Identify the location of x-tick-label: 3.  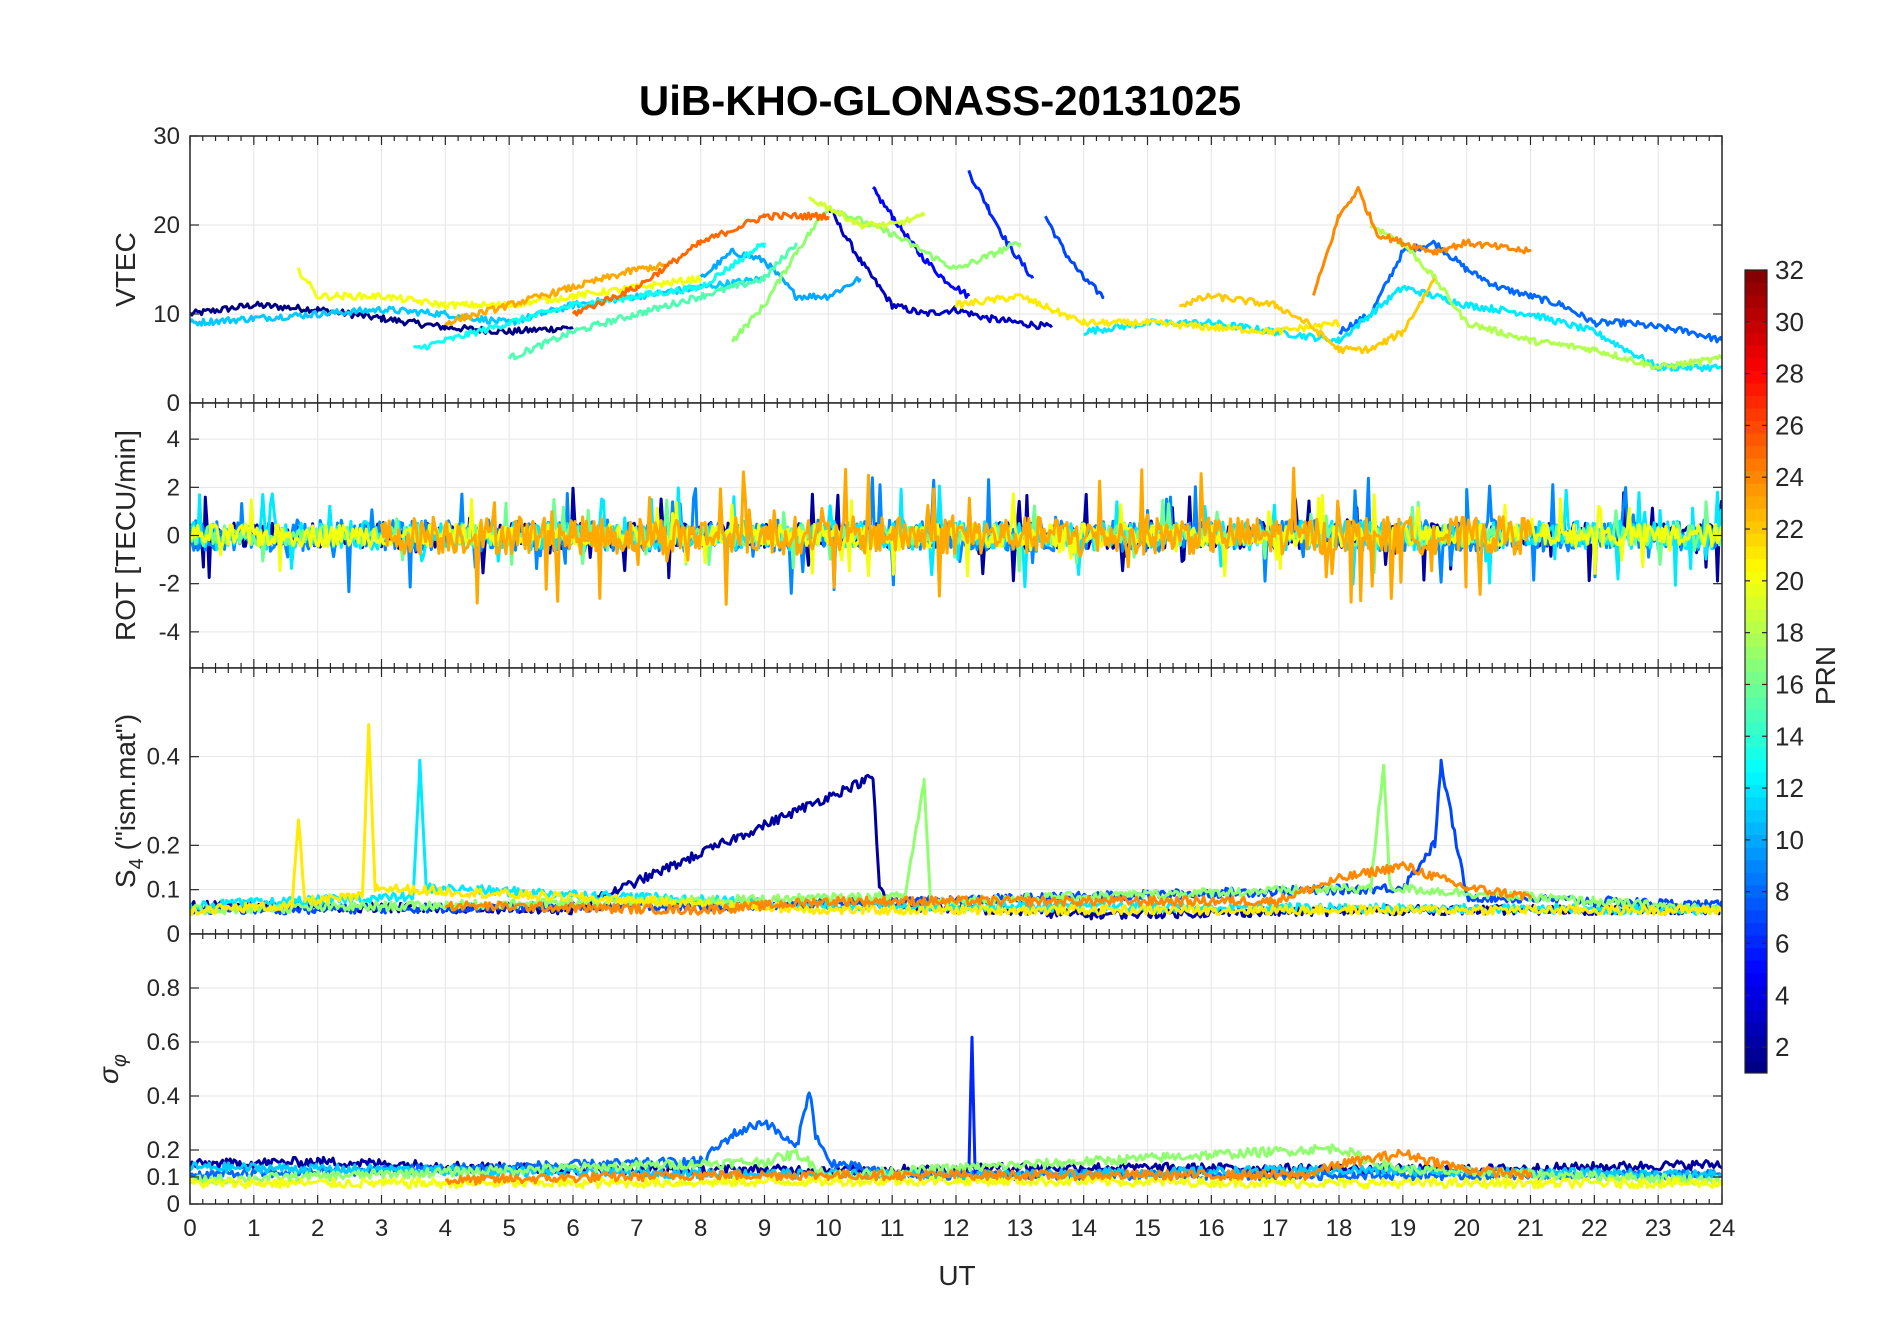
(381, 1228).